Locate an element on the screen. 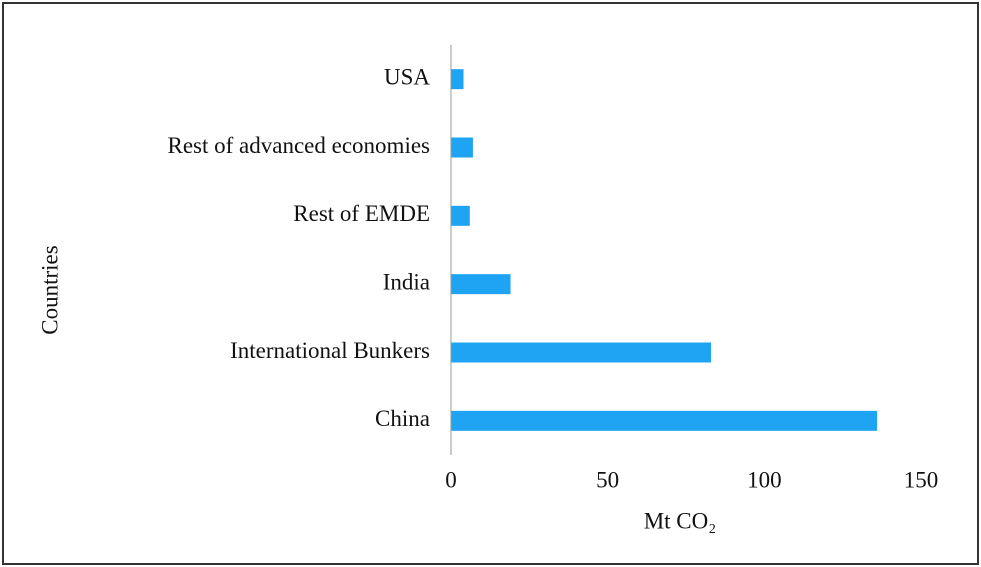 This screenshot has height=567, width=981. y-tick-label: Rest of advanced economies is located at coordinates (299, 145).